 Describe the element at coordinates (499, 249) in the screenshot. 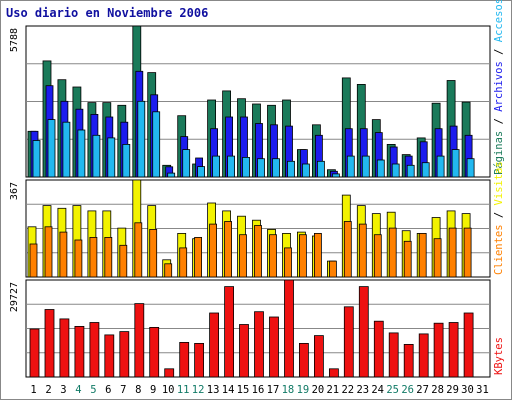

I see `visits-legend-clientes: Clientes` at that location.